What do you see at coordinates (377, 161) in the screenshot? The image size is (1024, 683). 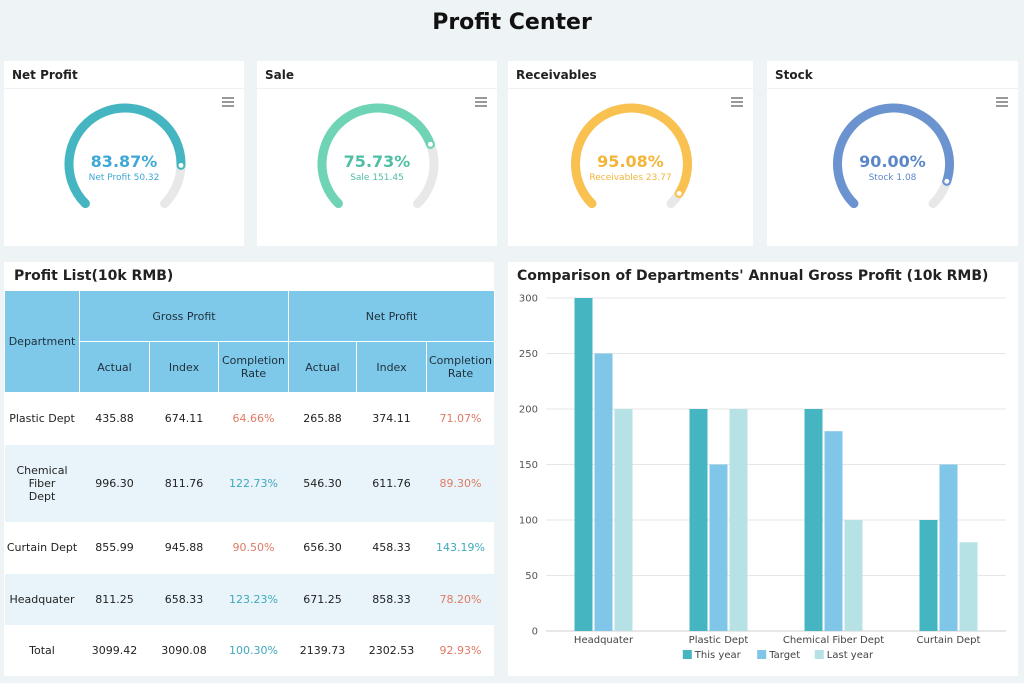 I see `gauge-percent: 75.73%` at bounding box center [377, 161].